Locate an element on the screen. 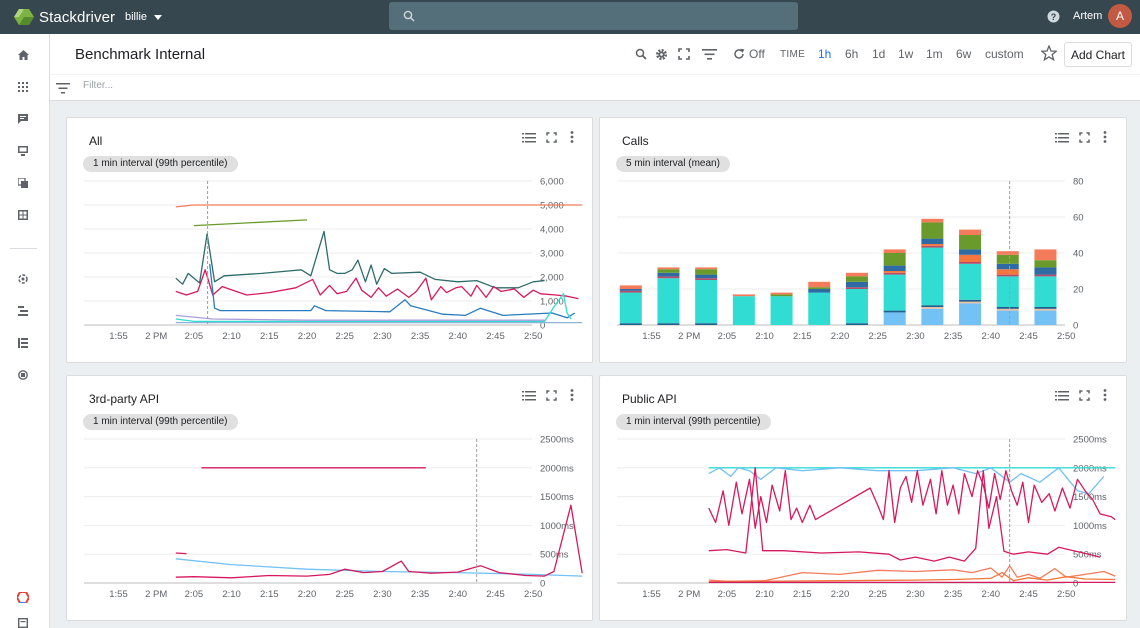 Image resolution: width=1140 pixels, height=628 pixels. stackdriver-icon is located at coordinates (24, 17).